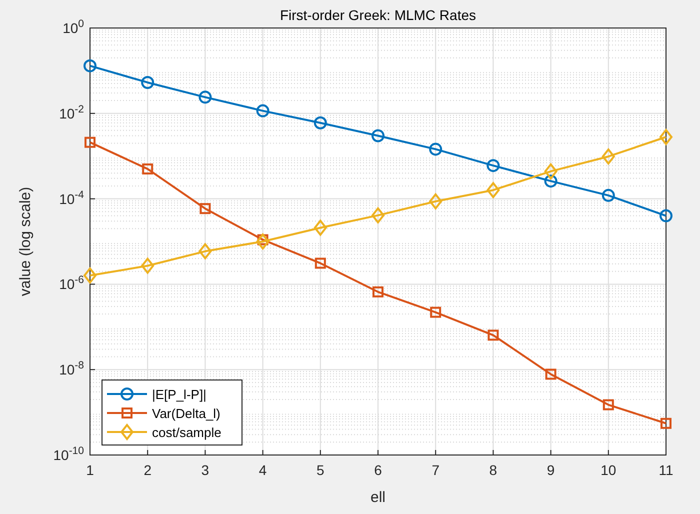 This screenshot has width=700, height=514. Describe the element at coordinates (71, 283) in the screenshot. I see `y-tick-label: 10$^{-6}$` at that location.